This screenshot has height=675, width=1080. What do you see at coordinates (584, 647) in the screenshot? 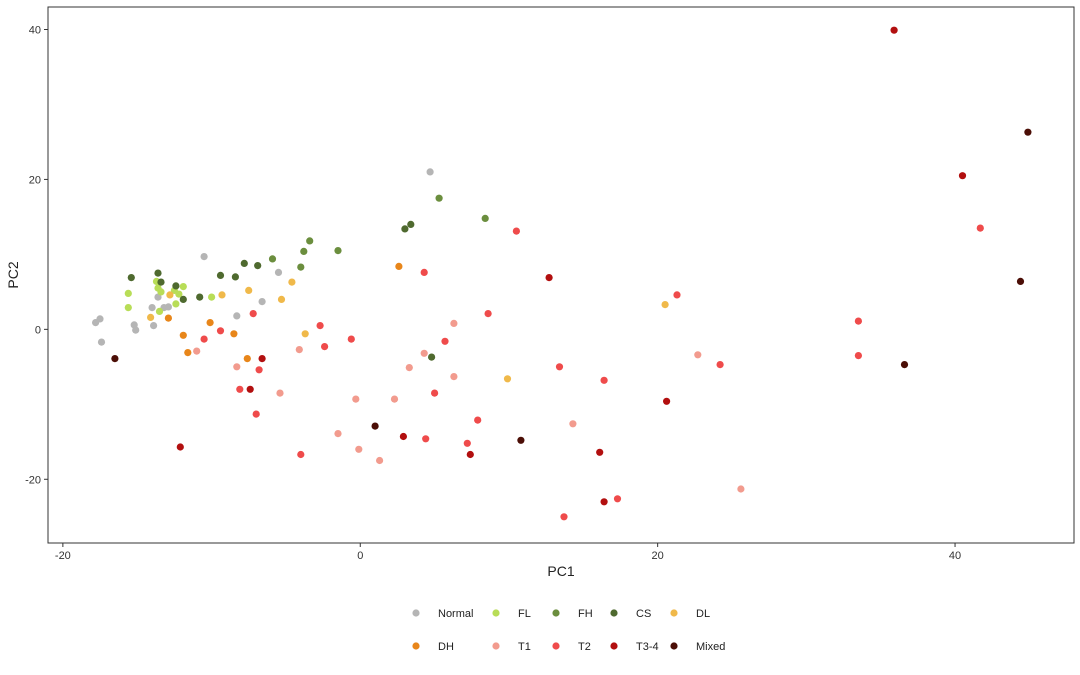
I see `legend-label-t2: T2` at bounding box center [584, 647].